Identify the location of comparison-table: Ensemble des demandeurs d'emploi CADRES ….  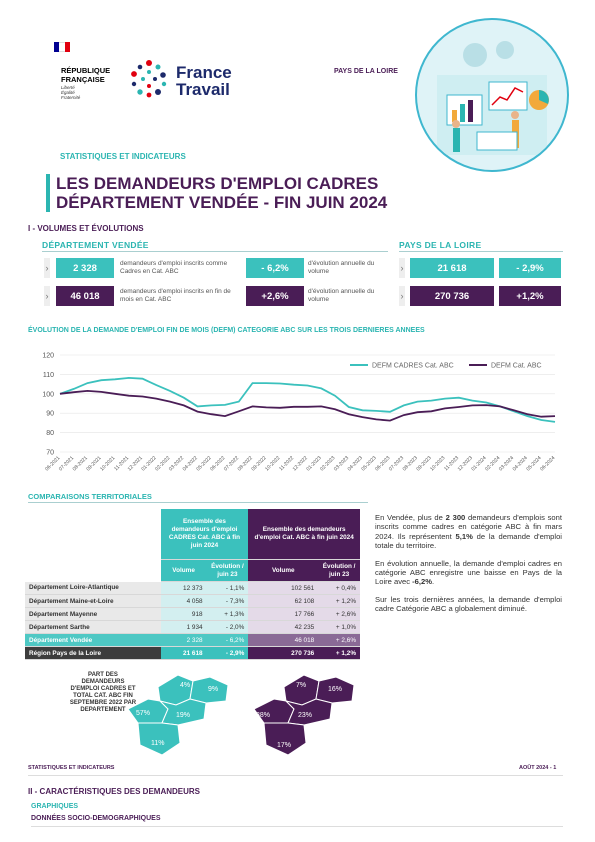
(192, 584).